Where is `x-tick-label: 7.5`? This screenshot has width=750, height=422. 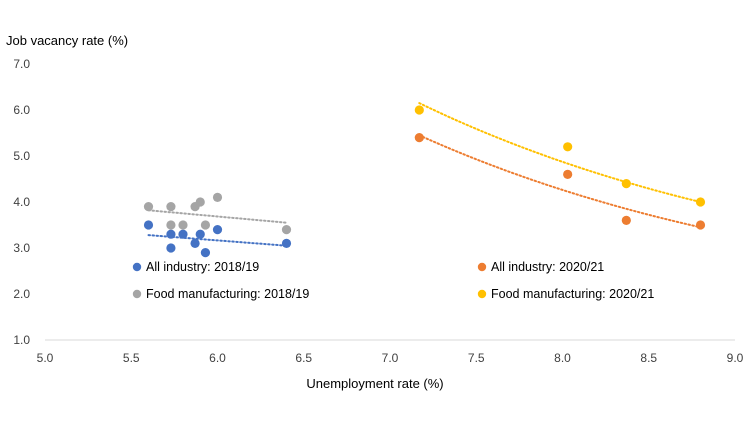 x-tick-label: 7.5 is located at coordinates (476, 358).